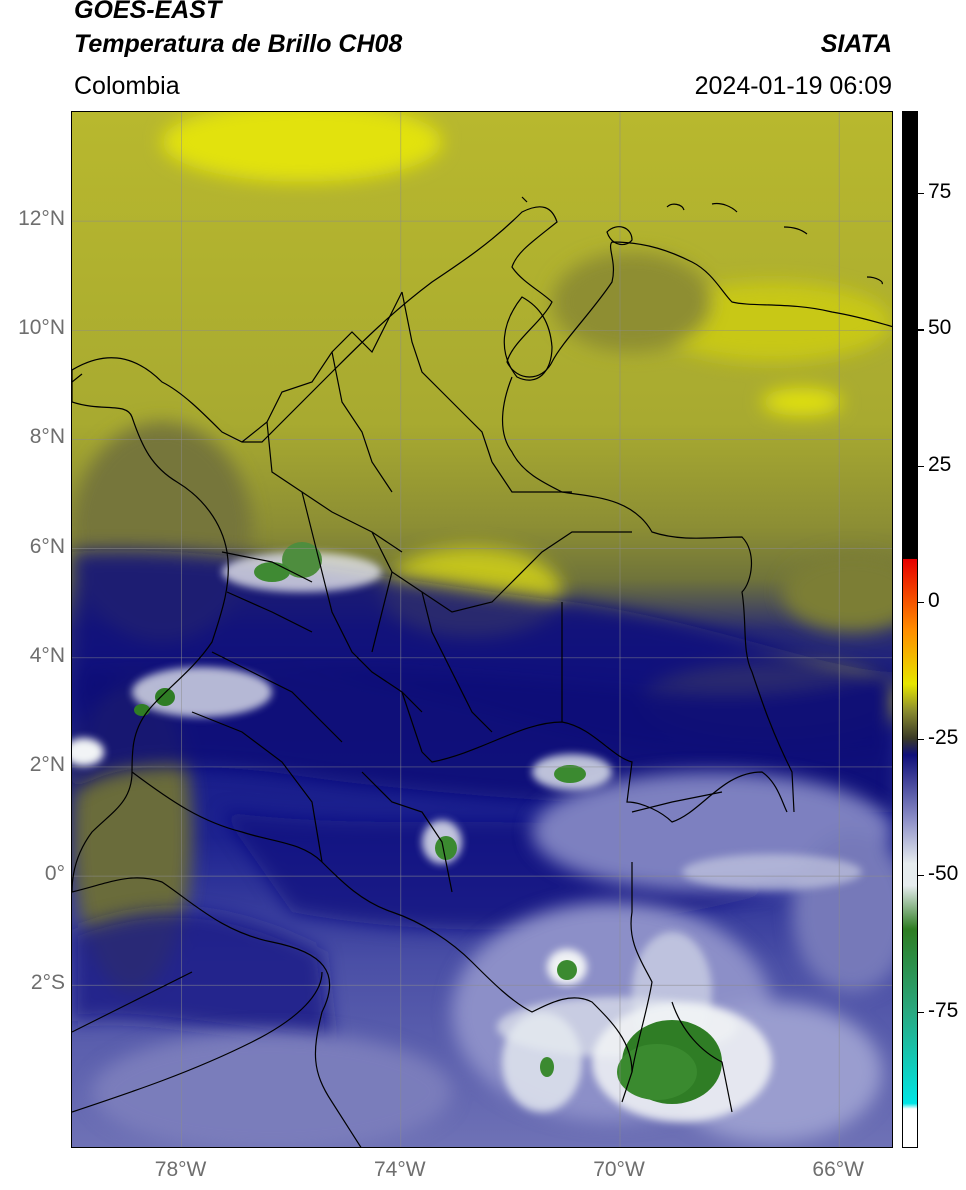 This screenshot has height=1190, width=966. Describe the element at coordinates (940, 191) in the screenshot. I see `colorbar-tick-label: 75` at that location.